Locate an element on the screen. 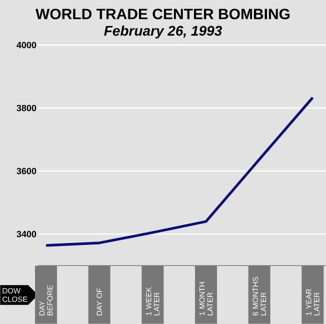 This screenshot has height=324, width=326. y-tick-label: 3600 is located at coordinates (26, 171).